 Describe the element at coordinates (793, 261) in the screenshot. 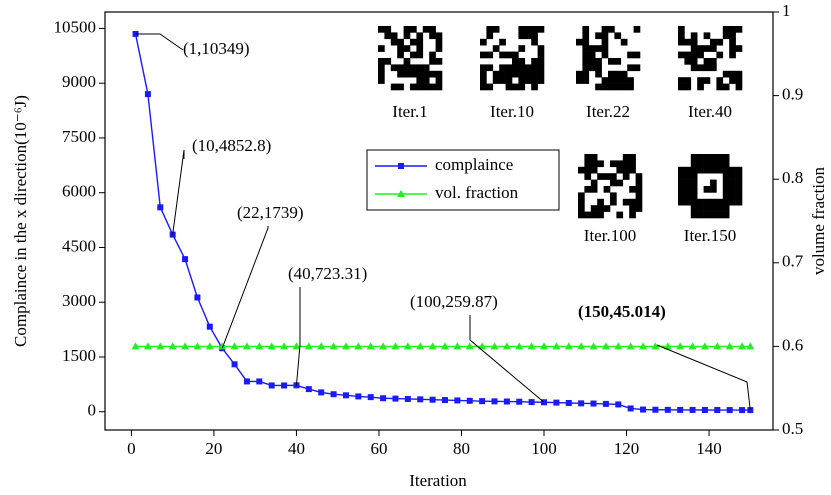

I see `y2-tick-label: 0.7` at that location.